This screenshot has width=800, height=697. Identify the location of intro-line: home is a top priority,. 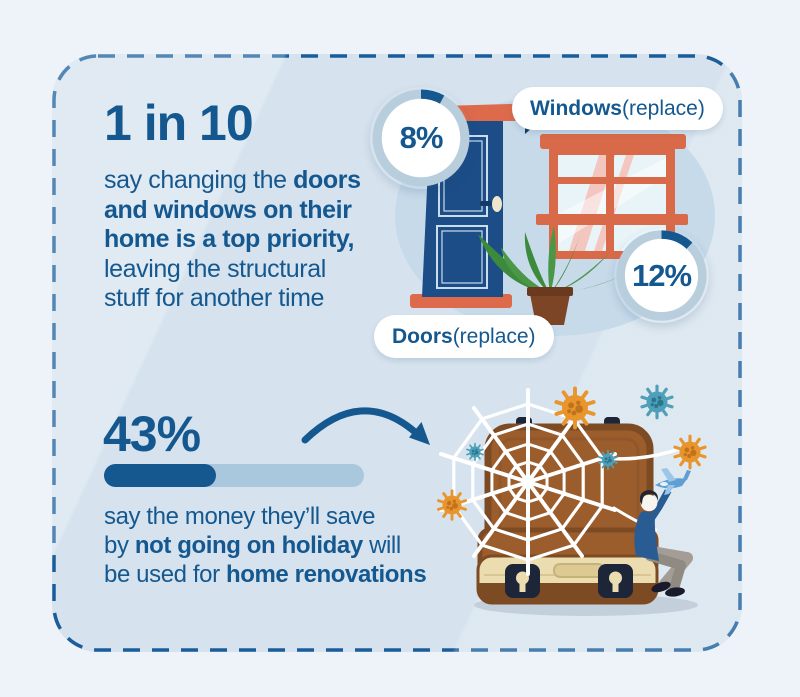
(229, 239).